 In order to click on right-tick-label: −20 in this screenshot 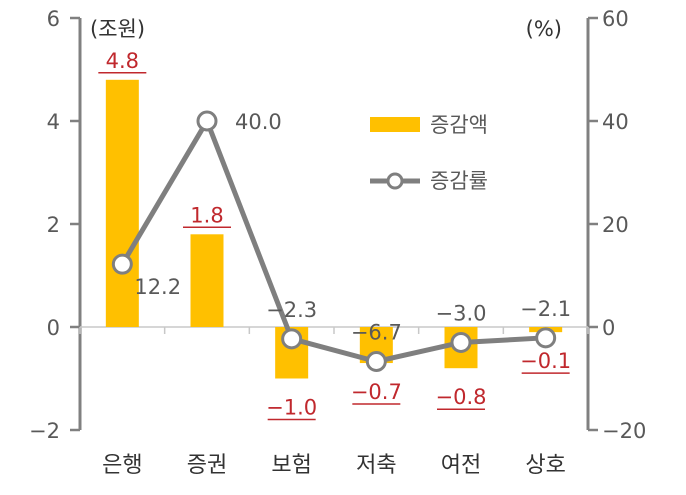, I will do `click(624, 431)`.